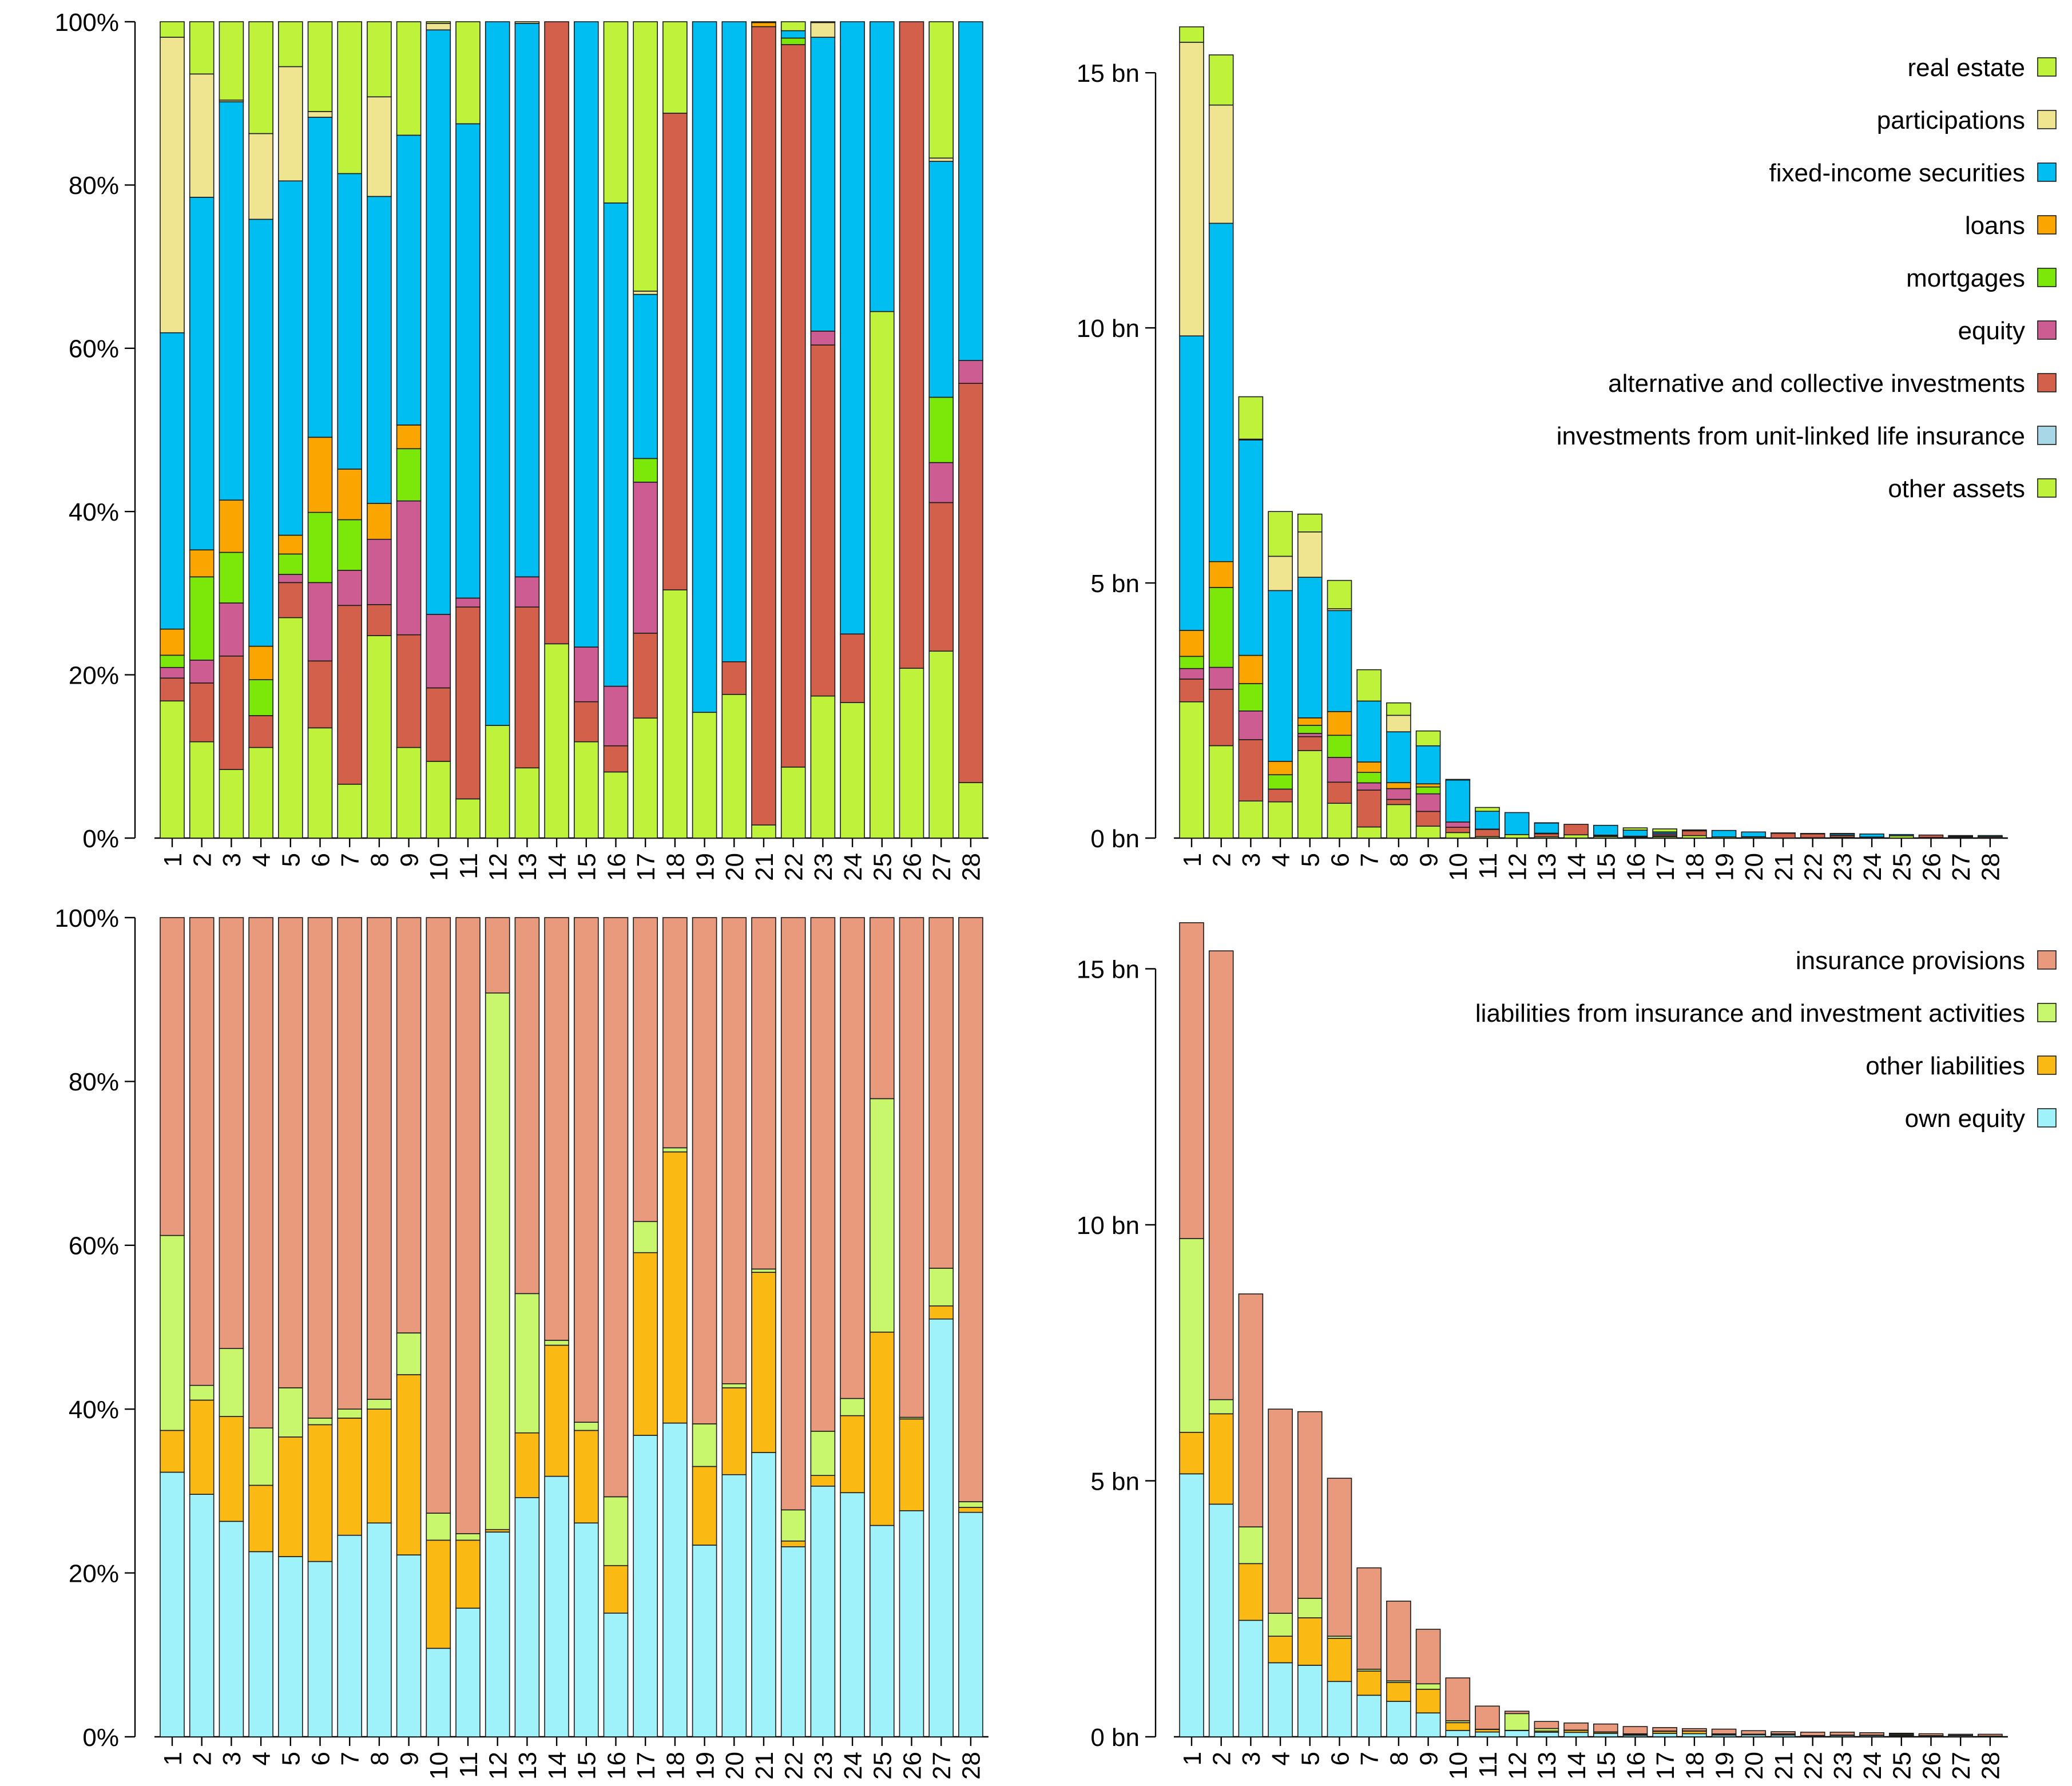  I want to click on assets-share-y-tick-label: 60%, so click(94, 349).